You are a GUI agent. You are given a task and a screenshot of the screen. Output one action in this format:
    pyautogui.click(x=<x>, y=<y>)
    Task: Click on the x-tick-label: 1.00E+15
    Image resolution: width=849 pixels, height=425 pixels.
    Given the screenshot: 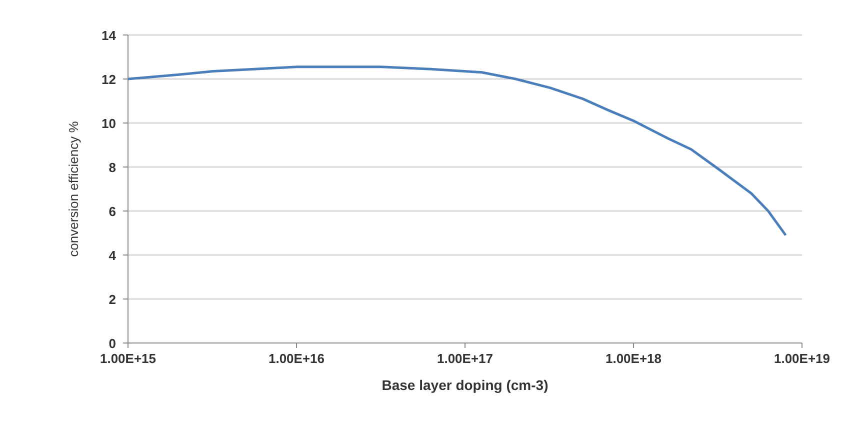 What is the action you would take?
    pyautogui.click(x=128, y=358)
    